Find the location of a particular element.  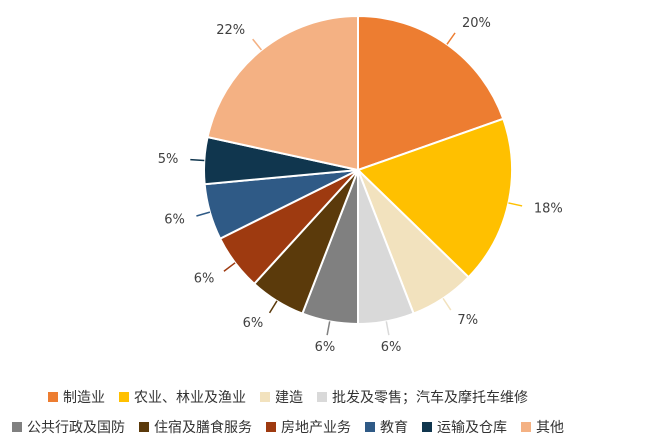

legend-label: 公共行政及国防 is located at coordinates (76, 428).